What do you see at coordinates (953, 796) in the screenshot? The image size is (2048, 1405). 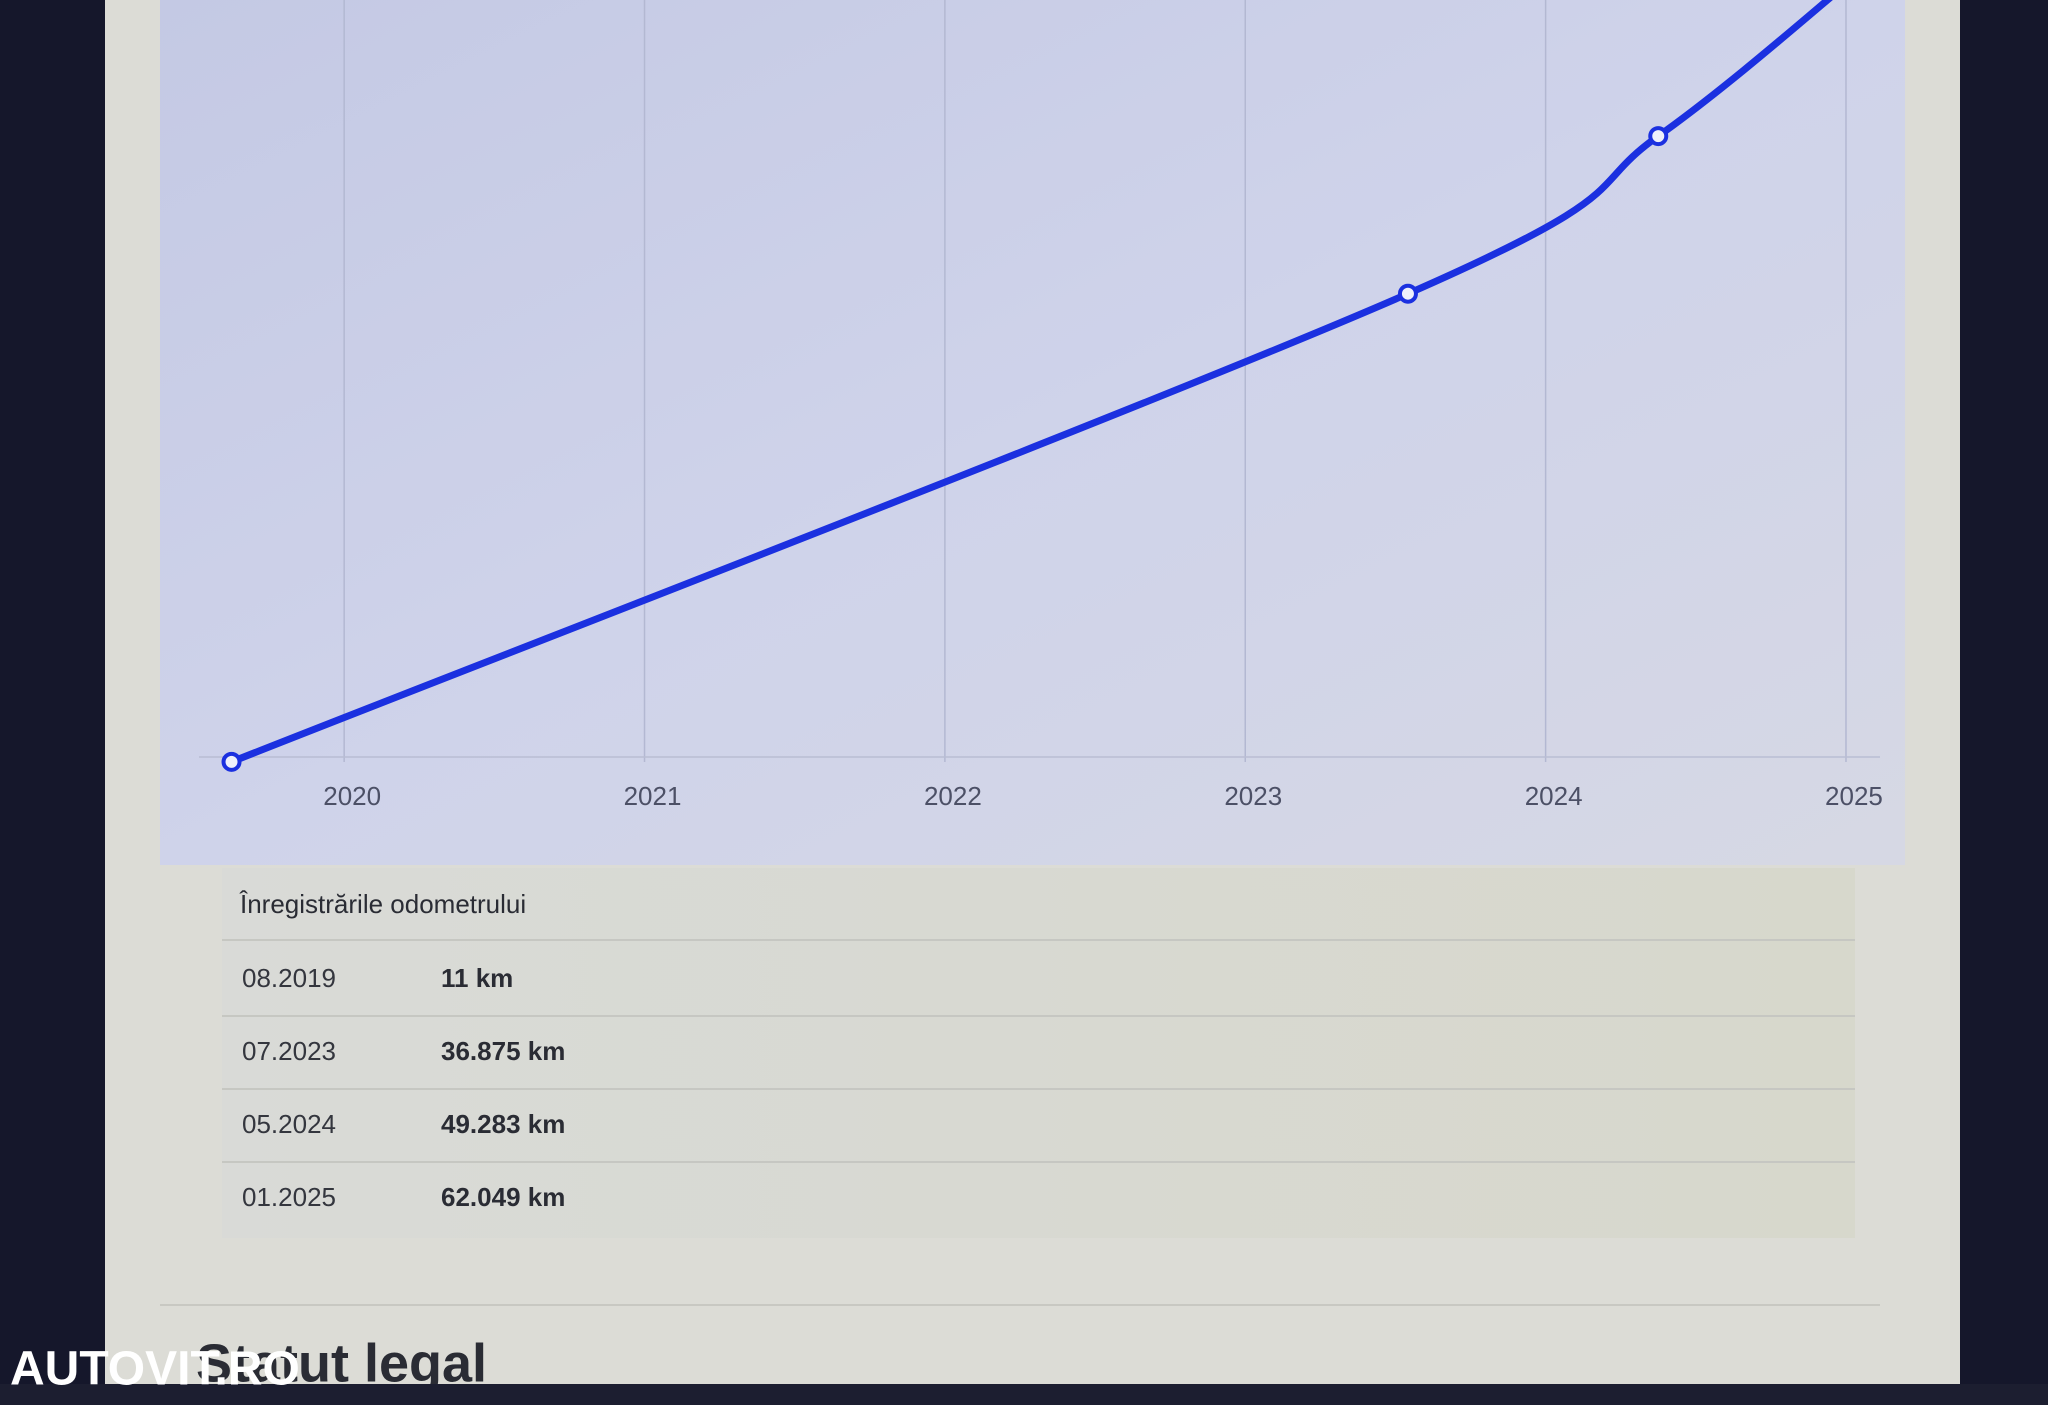 I see `x-tick-label: 2022` at bounding box center [953, 796].